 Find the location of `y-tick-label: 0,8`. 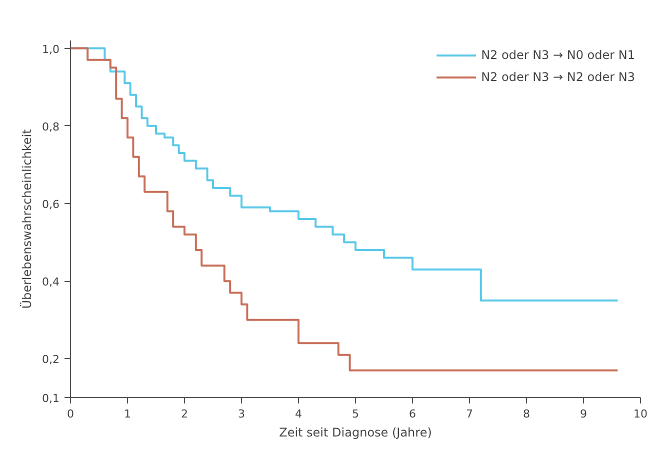

y-tick-label: 0,8 is located at coordinates (51, 127).